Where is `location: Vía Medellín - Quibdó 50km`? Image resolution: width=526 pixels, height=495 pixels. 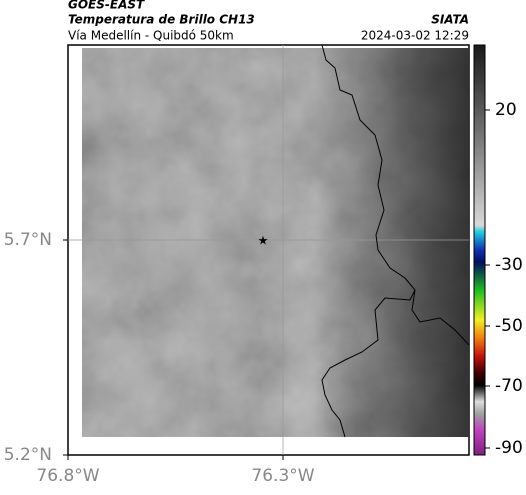
location: Vía Medellín - Quibdó 50km is located at coordinates (151, 36).